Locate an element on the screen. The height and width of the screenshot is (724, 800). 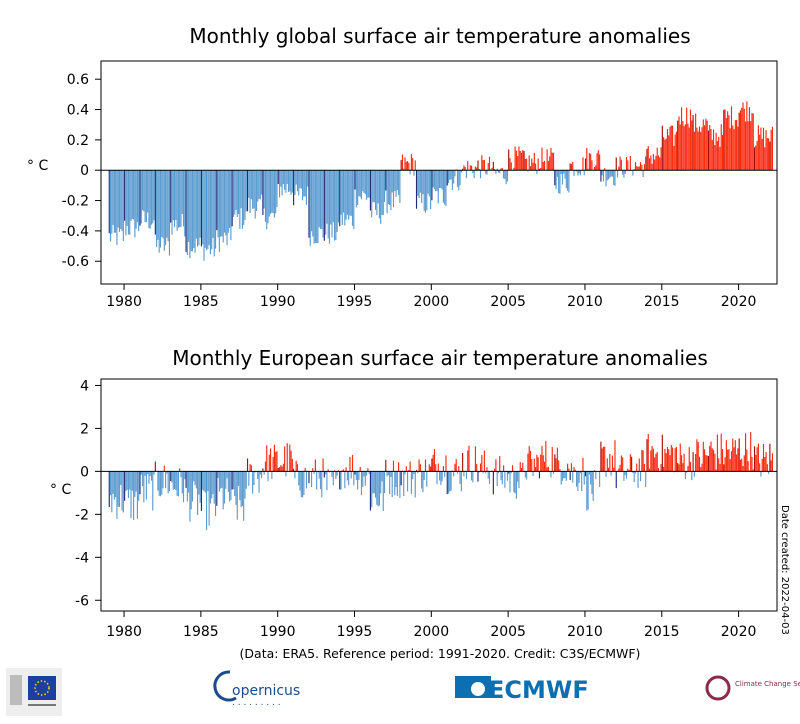
y-tick-label: 0.2 is located at coordinates (78, 141).